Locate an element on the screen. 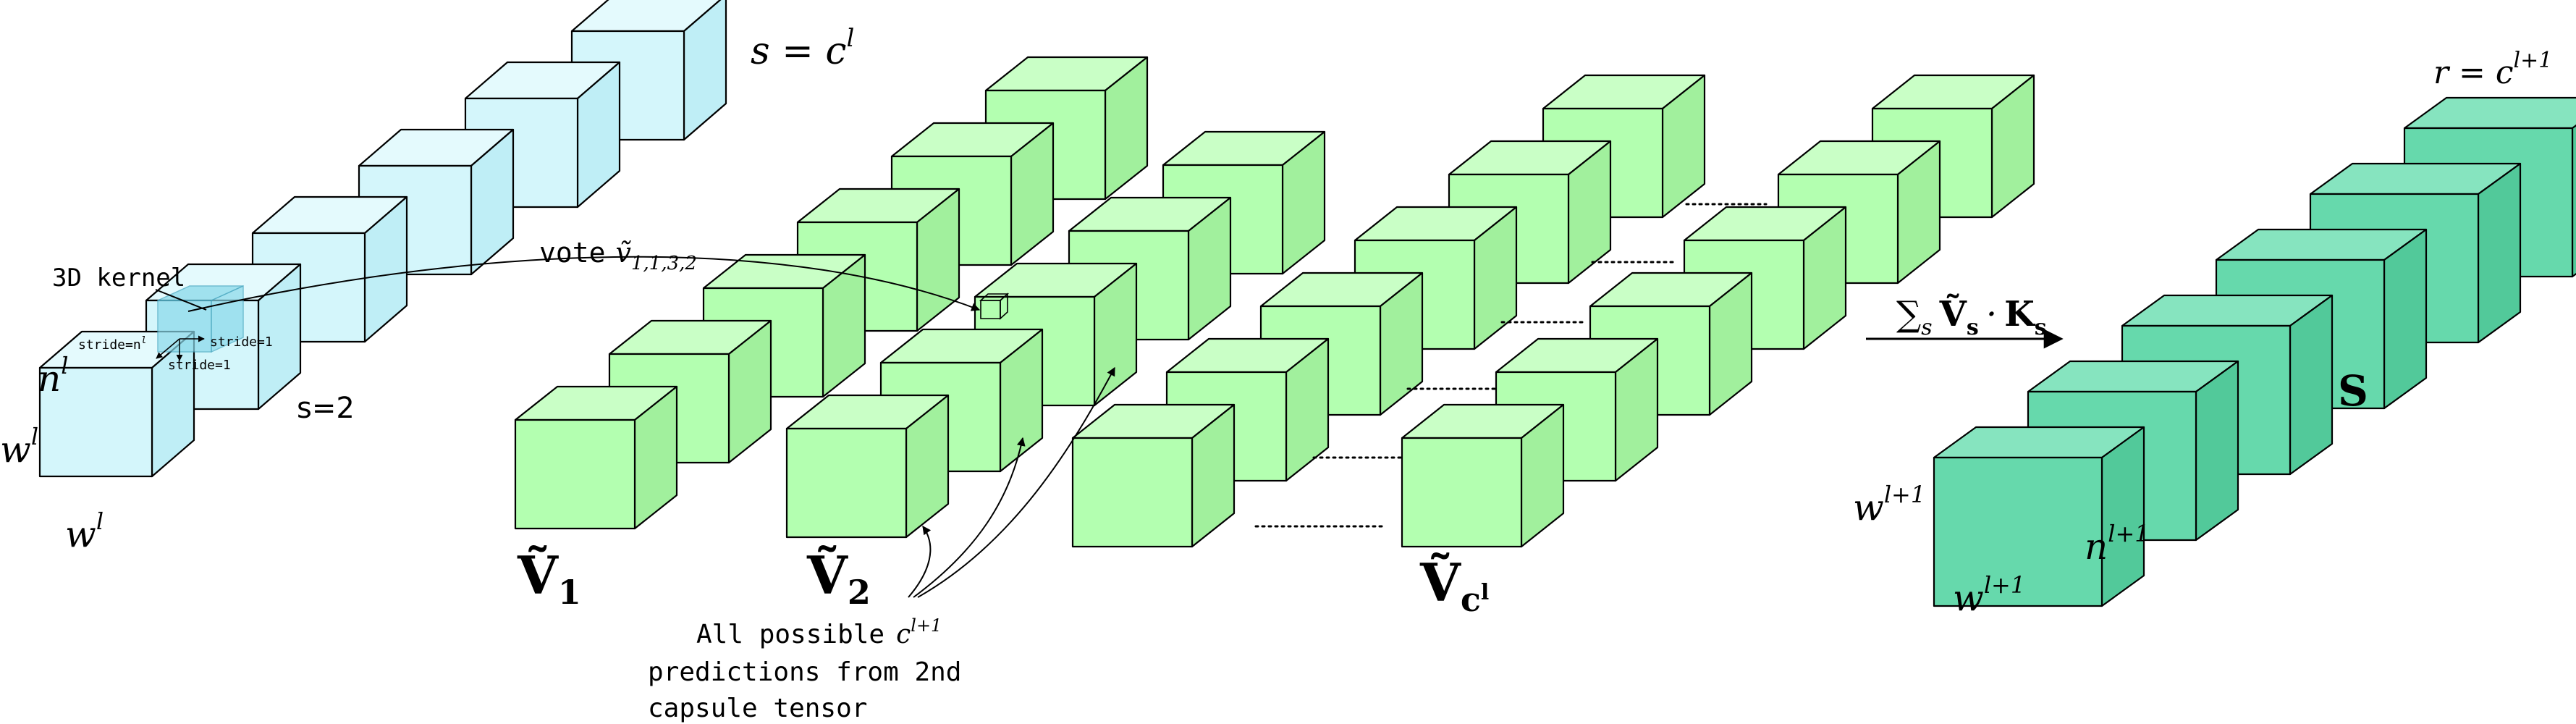 This screenshot has width=2576, height=724. vote-label: vote ṽ1,1,3,2 is located at coordinates (618, 255).